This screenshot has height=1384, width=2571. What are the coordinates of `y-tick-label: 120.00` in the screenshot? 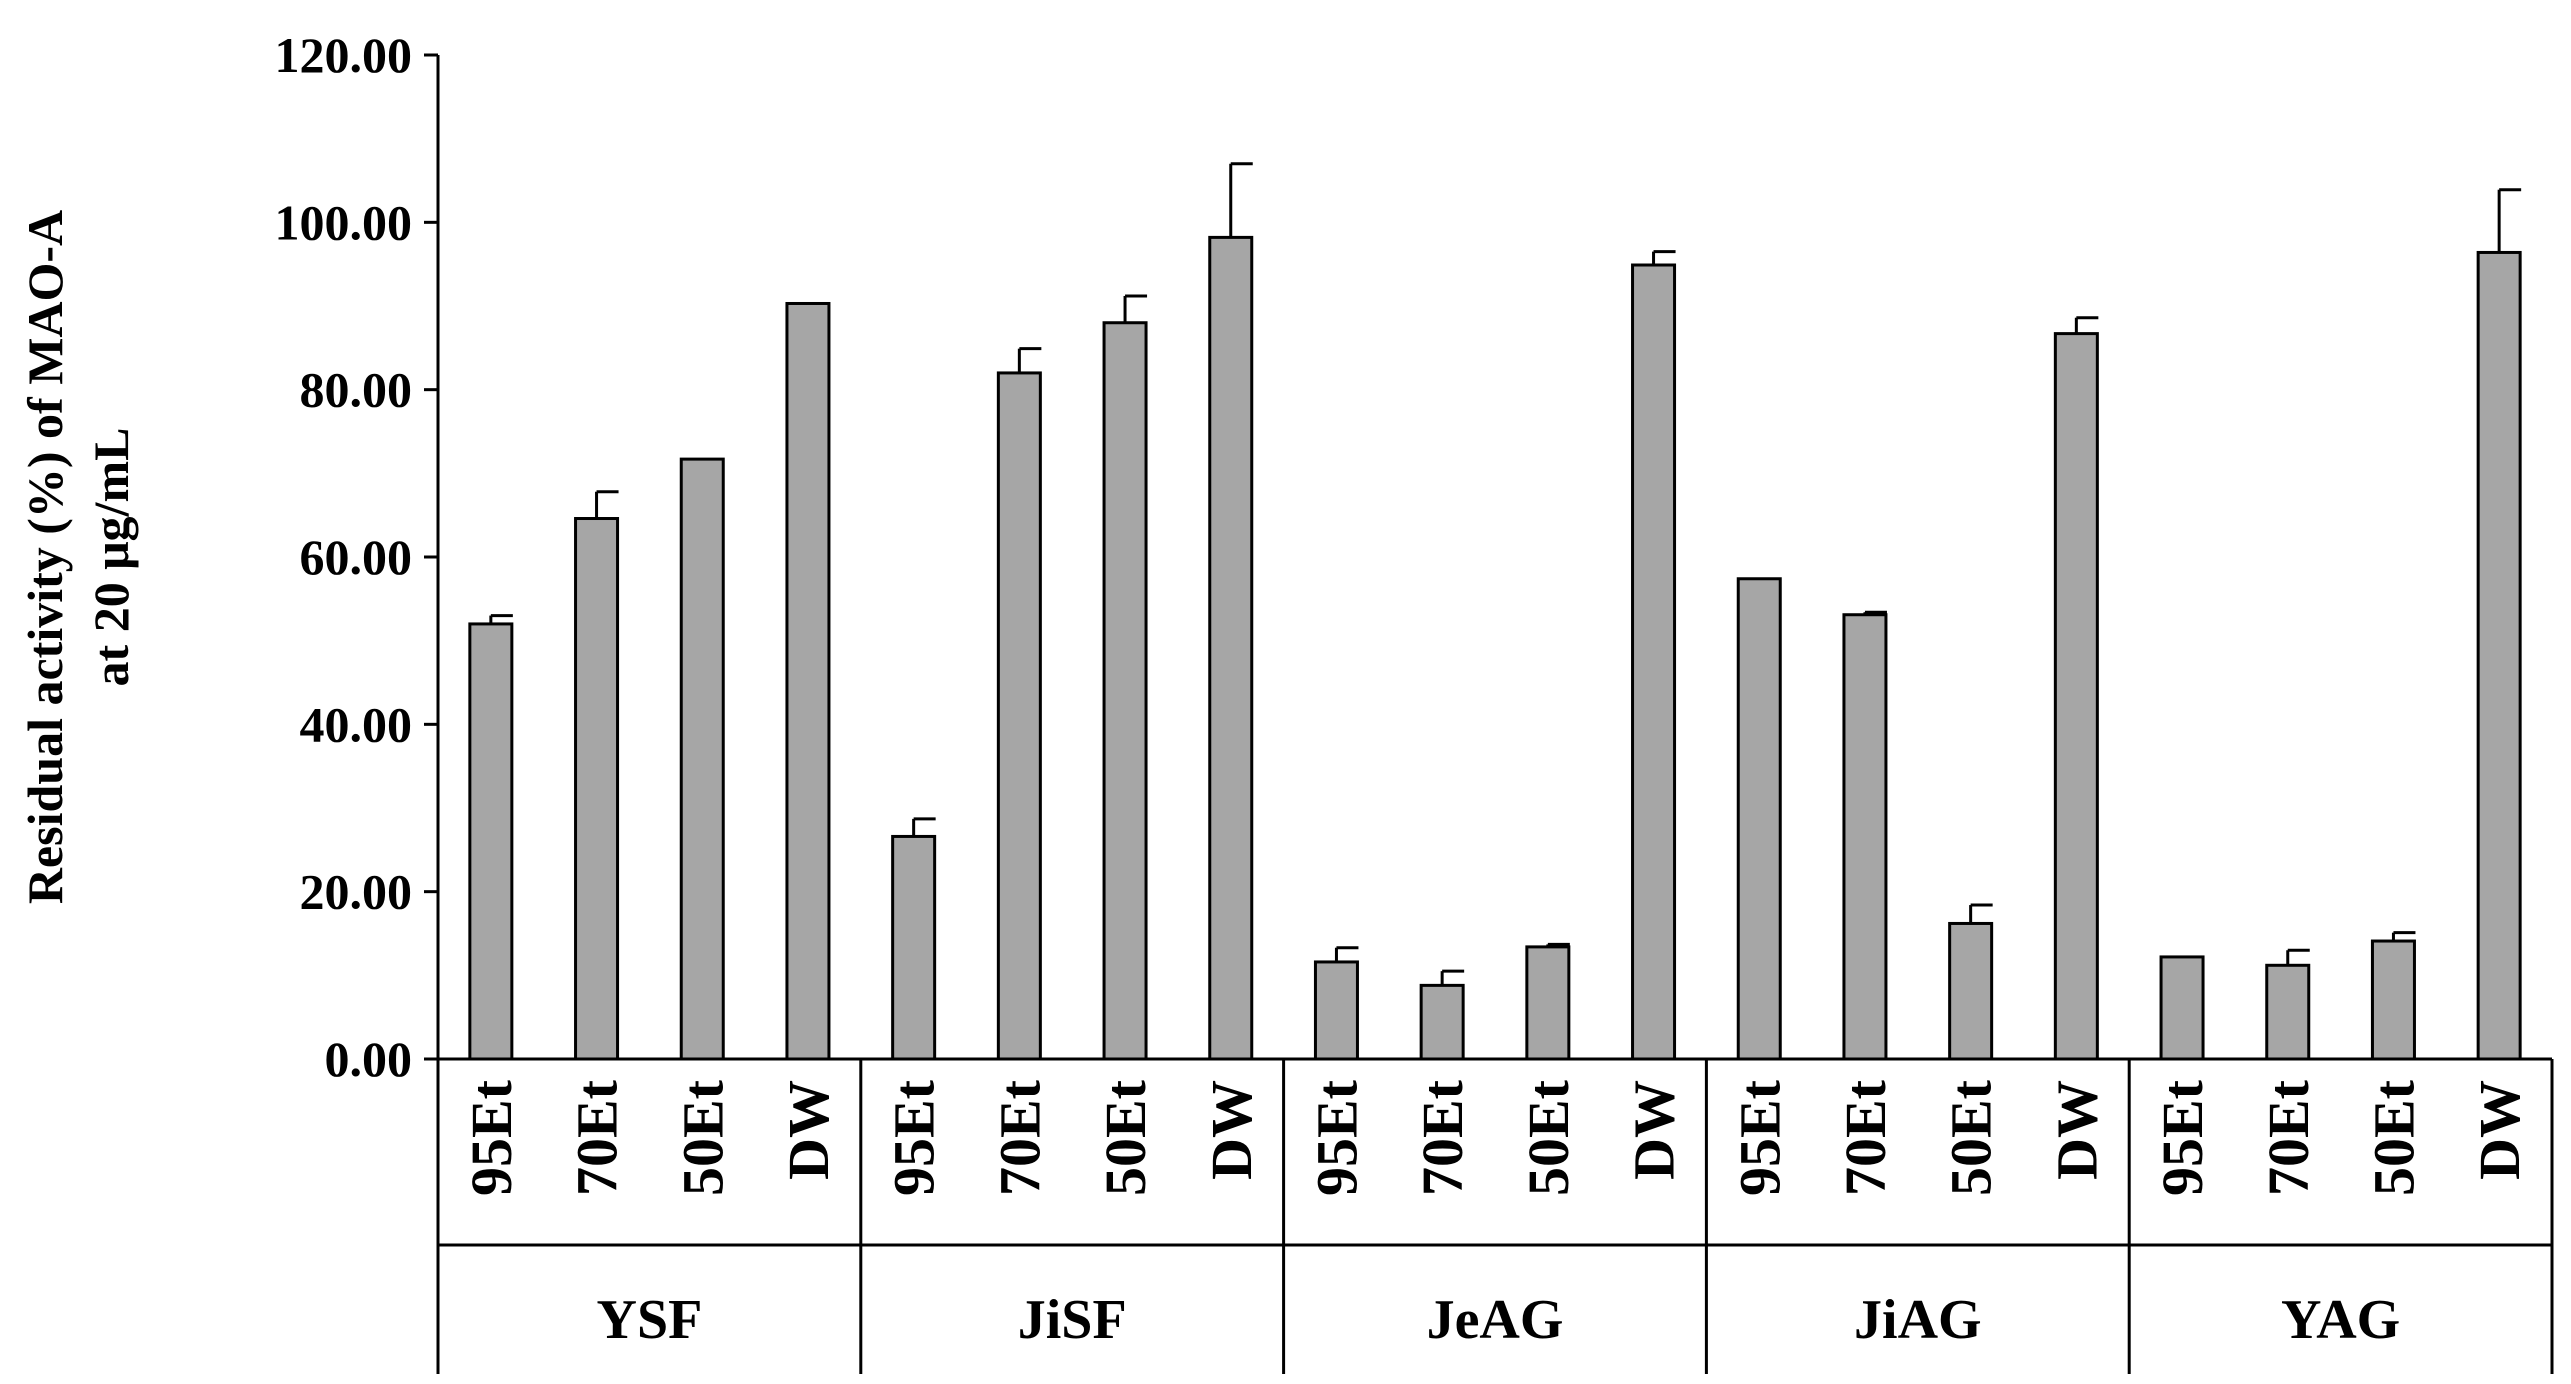 It's located at (344, 55).